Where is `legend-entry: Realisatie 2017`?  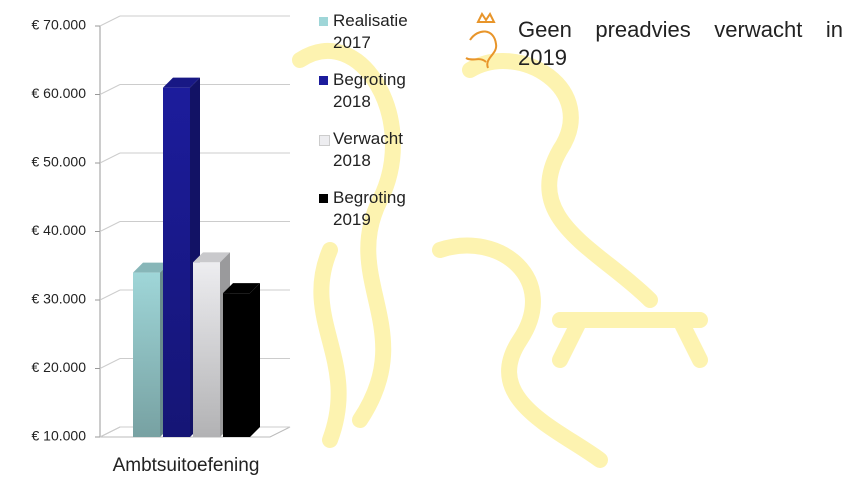 legend-entry: Realisatie 2017 is located at coordinates (376, 32).